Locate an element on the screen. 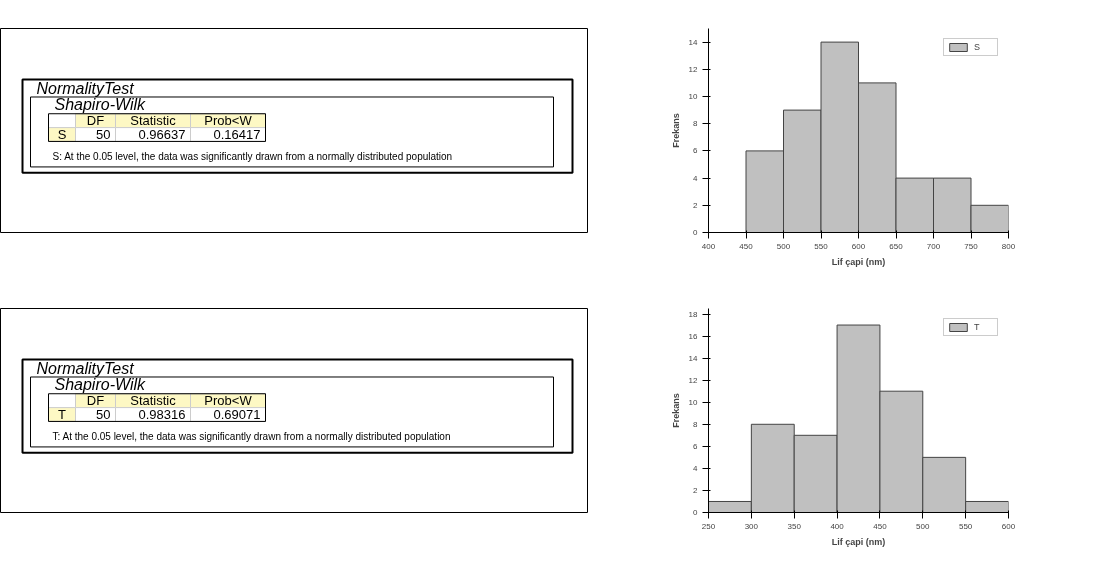 Image resolution: width=1107 pixels, height=564 pixels. legend-label: S is located at coordinates (977, 47).